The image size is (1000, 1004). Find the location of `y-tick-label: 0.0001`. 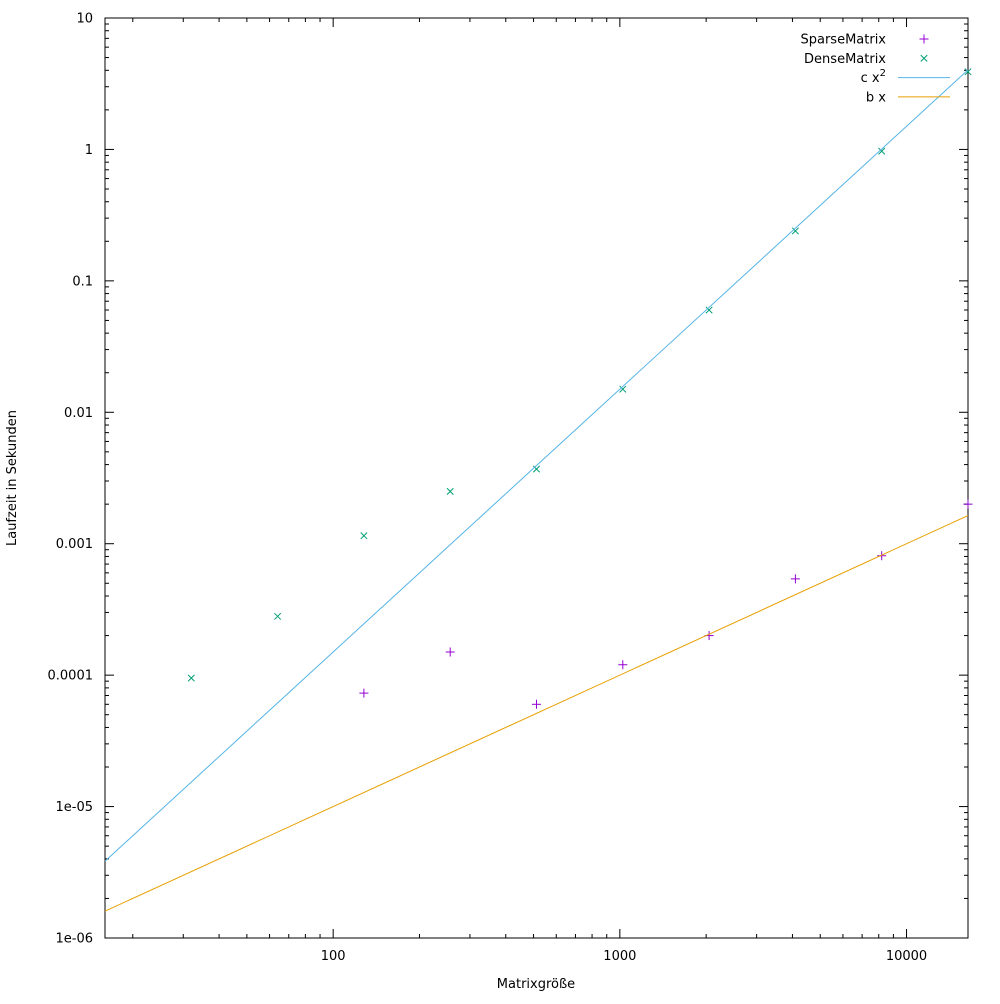

y-tick-label: 0.0001 is located at coordinates (71, 676).